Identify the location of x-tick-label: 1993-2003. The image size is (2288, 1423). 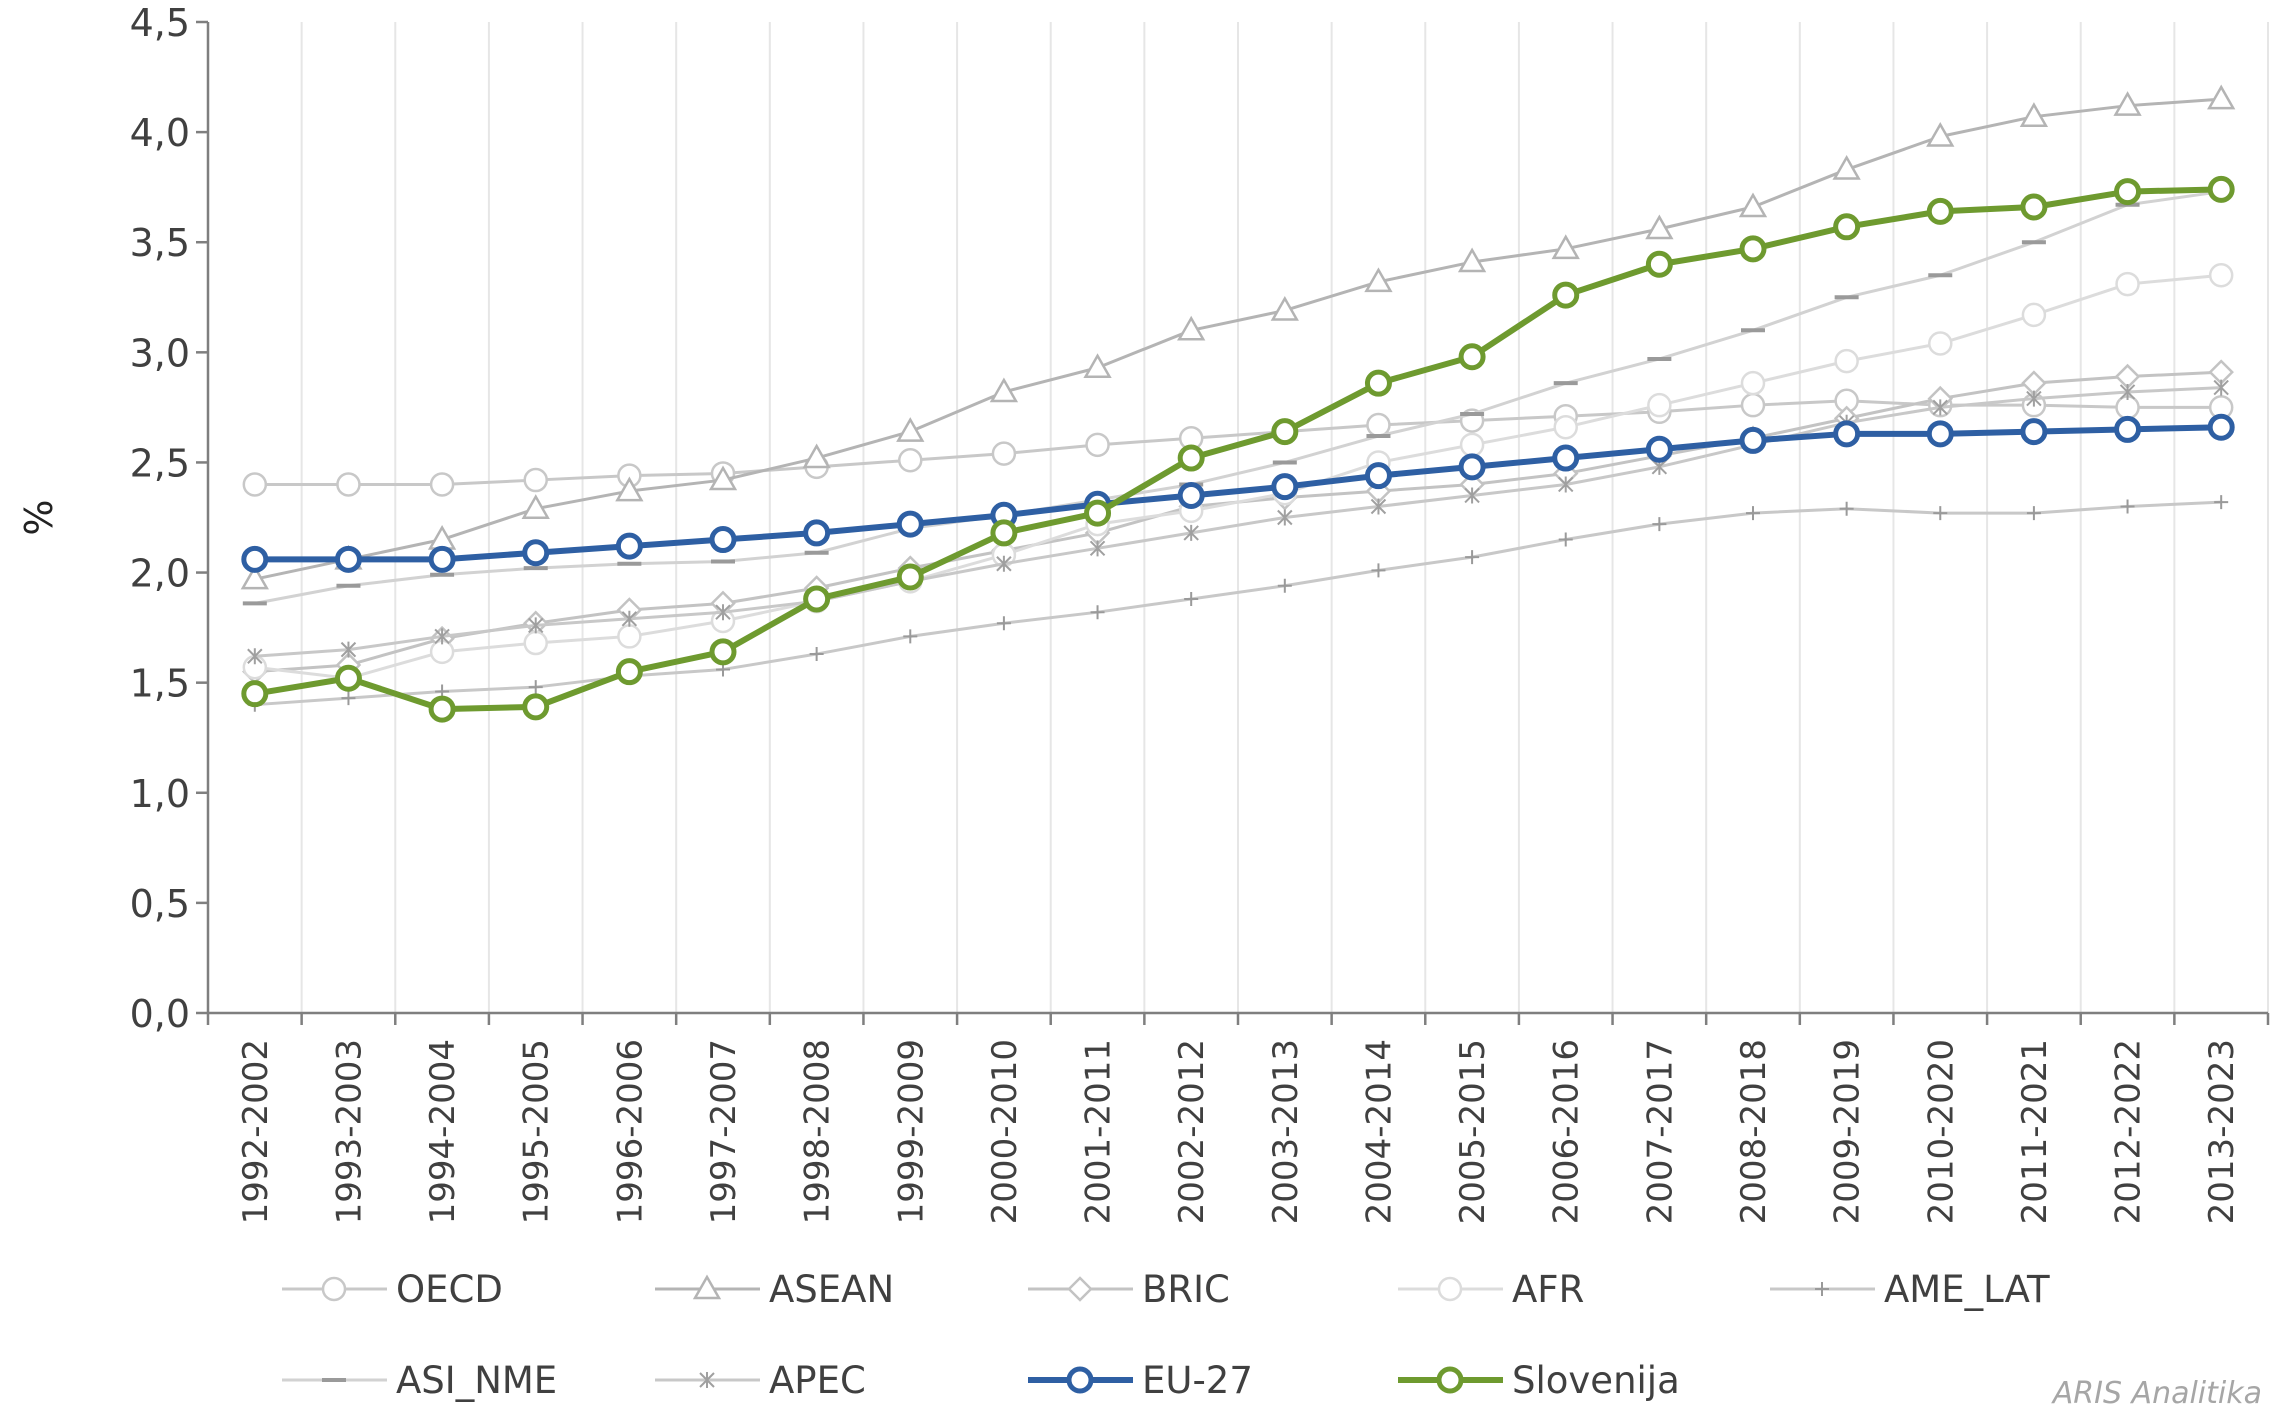
(349, 1131).